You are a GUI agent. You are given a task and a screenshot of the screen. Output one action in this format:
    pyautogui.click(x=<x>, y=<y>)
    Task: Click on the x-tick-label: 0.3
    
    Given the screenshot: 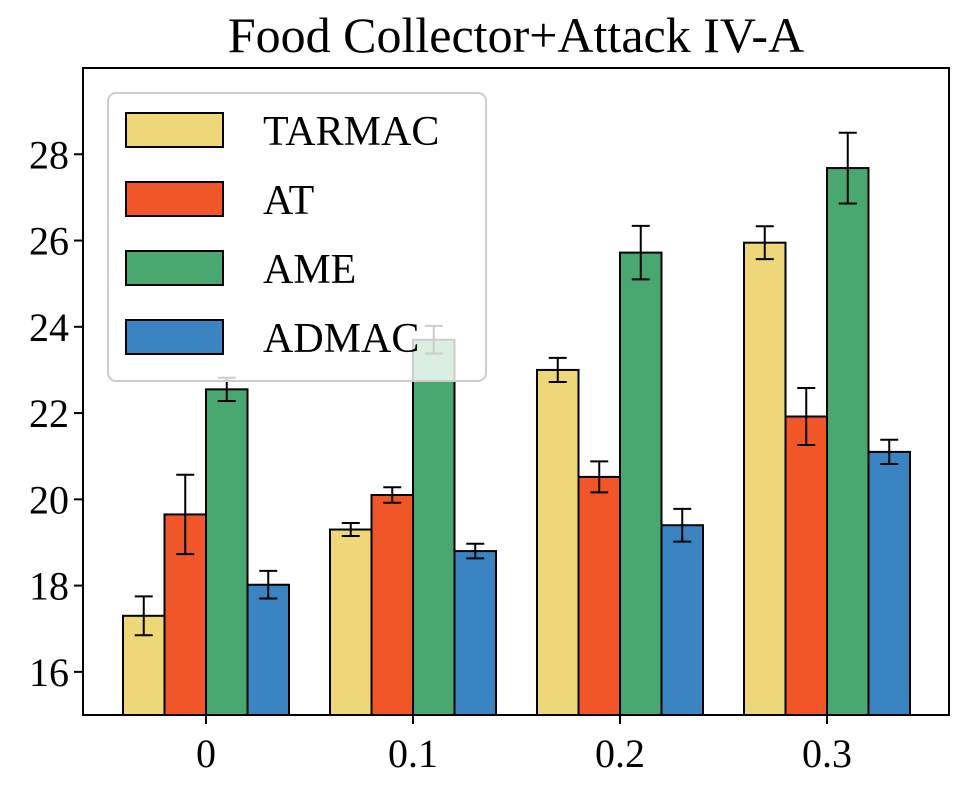 What is the action you would take?
    pyautogui.click(x=827, y=753)
    